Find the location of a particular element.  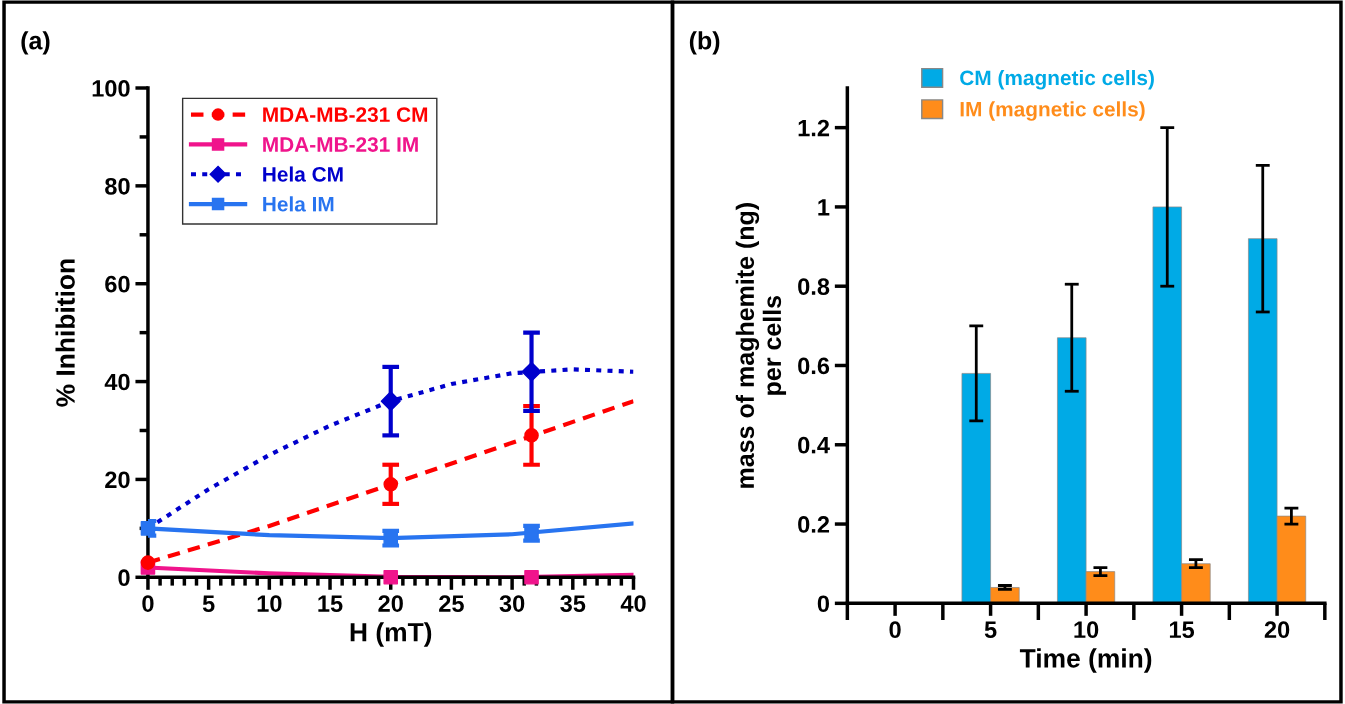

x-tick-label: 40 is located at coordinates (633, 603).